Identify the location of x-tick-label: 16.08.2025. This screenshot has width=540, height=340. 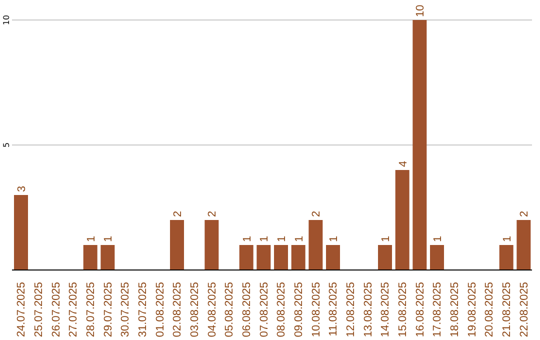
(420, 310).